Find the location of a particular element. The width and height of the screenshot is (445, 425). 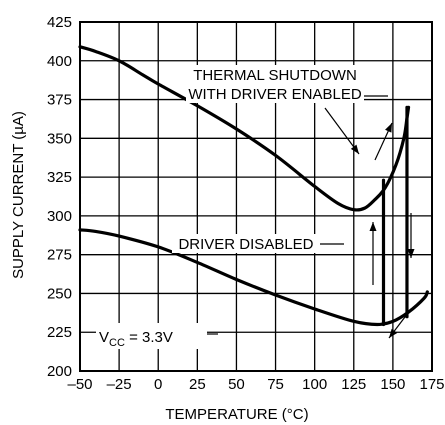

x-tick-label: 100 is located at coordinates (314, 384).